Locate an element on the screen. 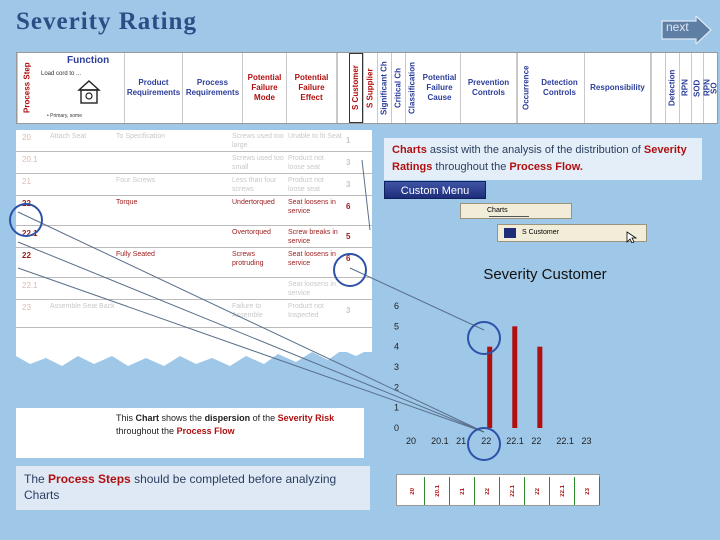 This screenshot has width=720, height=540. disp-t3: shows the is located at coordinates (182, 418).